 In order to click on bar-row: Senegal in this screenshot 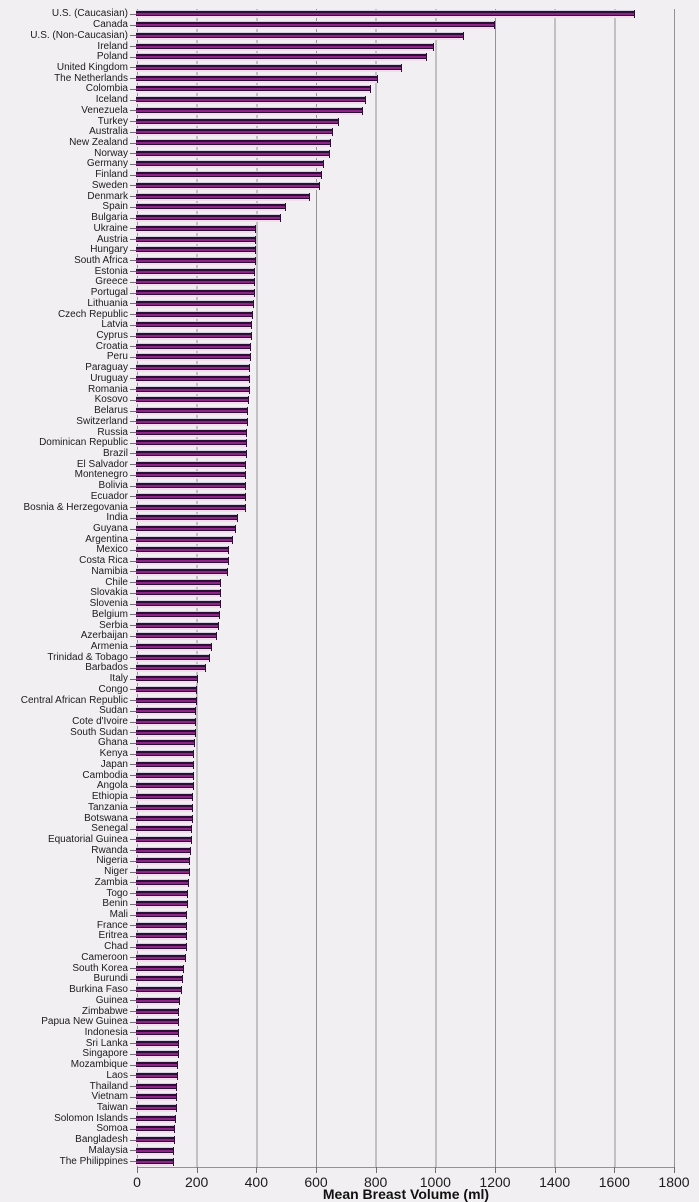, I will do `click(349, 829)`.